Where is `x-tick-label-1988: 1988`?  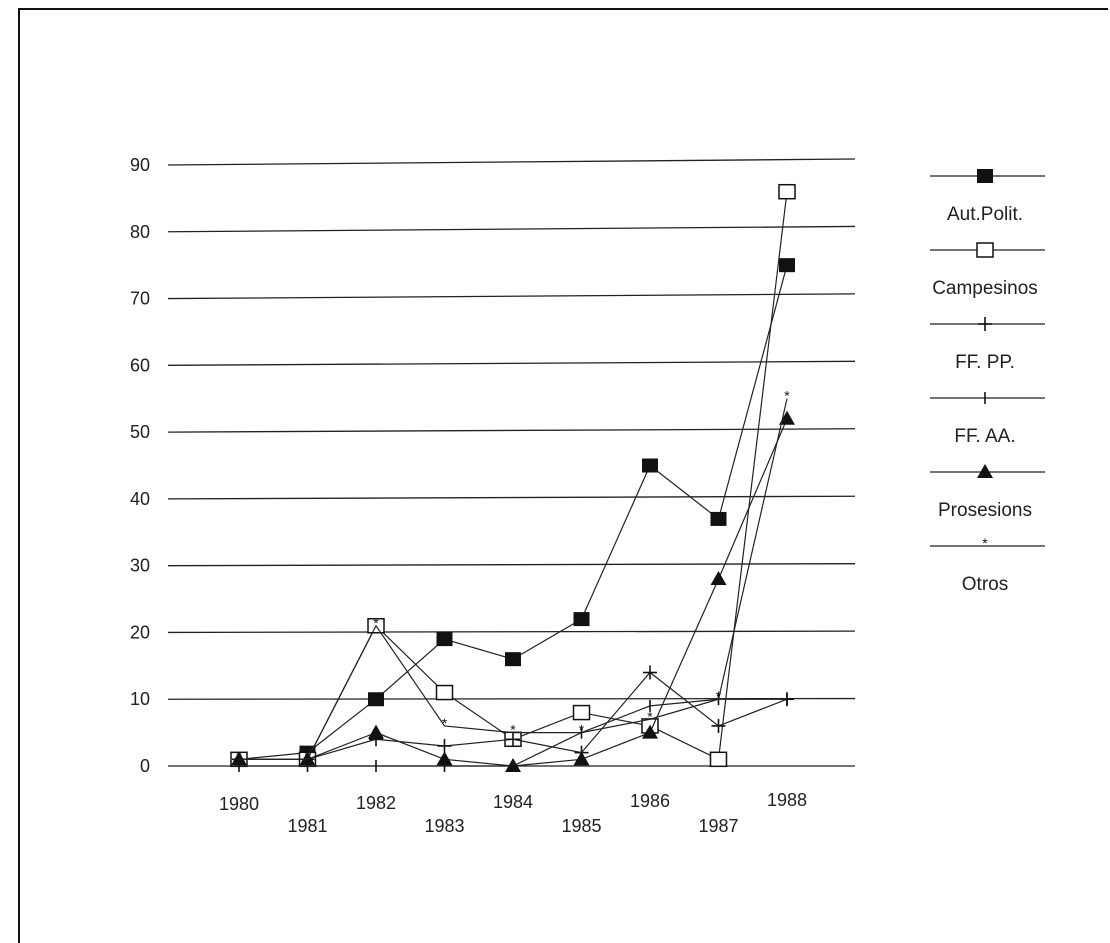
x-tick-label-1988: 1988 is located at coordinates (787, 800).